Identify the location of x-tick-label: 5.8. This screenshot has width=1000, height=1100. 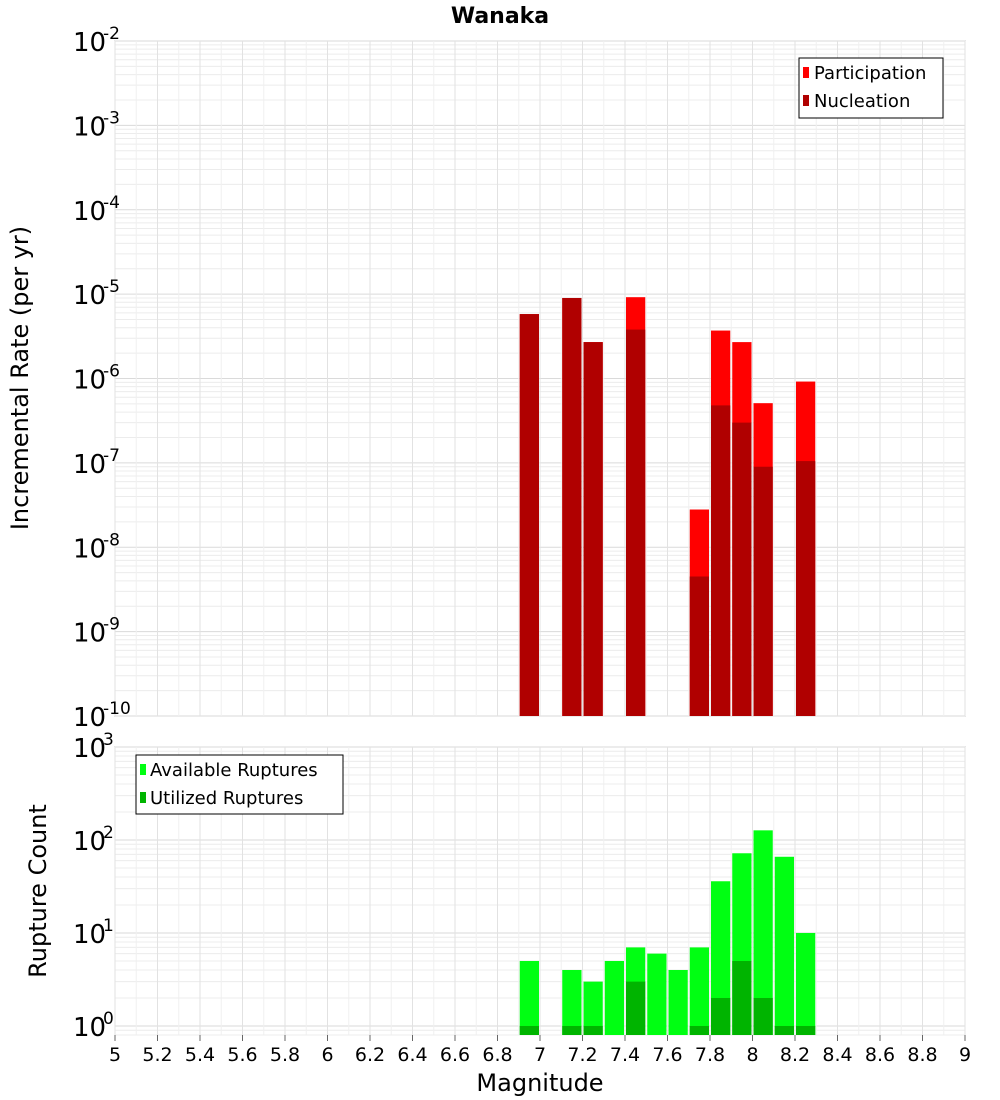
(285, 1055).